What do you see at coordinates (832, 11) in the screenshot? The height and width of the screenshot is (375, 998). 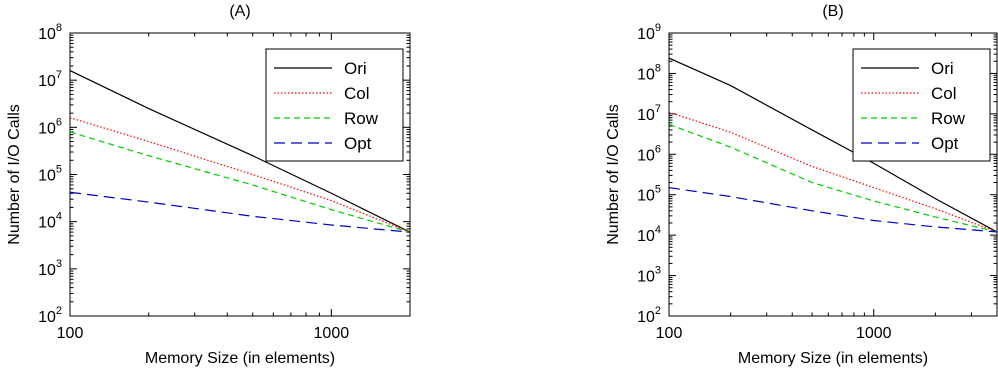 I see `chart-title: (B)` at bounding box center [832, 11].